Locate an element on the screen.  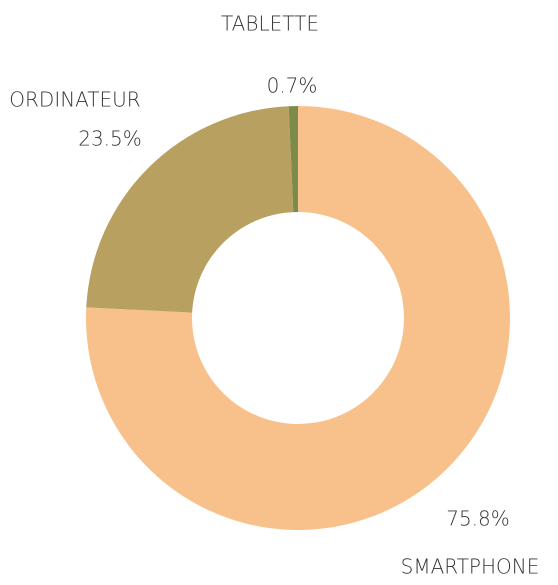
category-label: ORDINATEUR is located at coordinates (74, 100).